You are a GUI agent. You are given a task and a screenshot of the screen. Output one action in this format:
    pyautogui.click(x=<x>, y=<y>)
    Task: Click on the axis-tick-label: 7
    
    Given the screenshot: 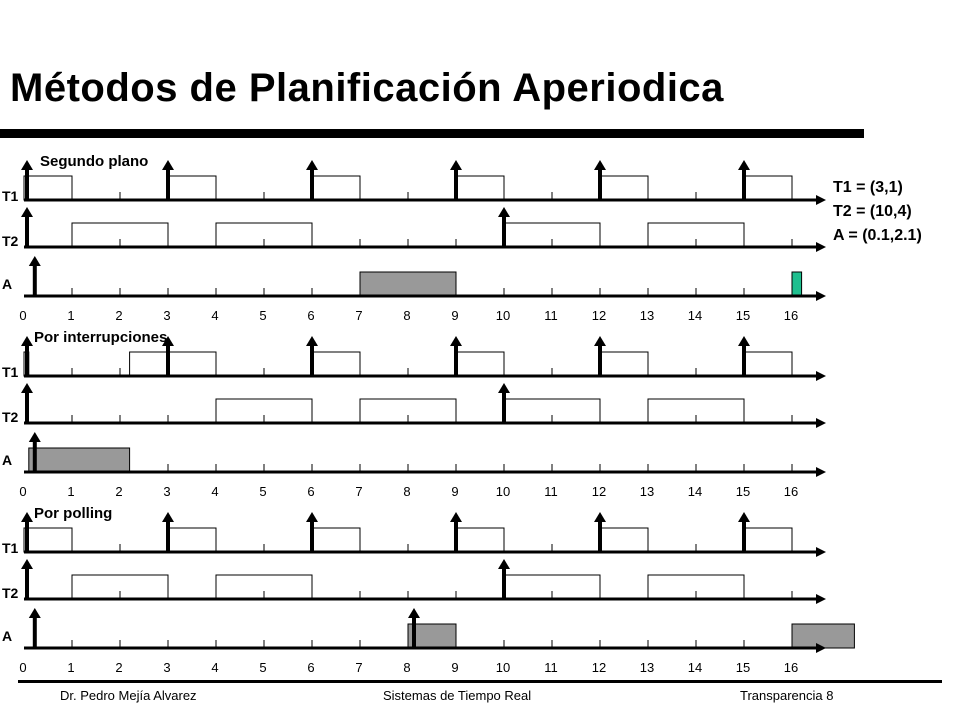 What is the action you would take?
    pyautogui.click(x=358, y=667)
    